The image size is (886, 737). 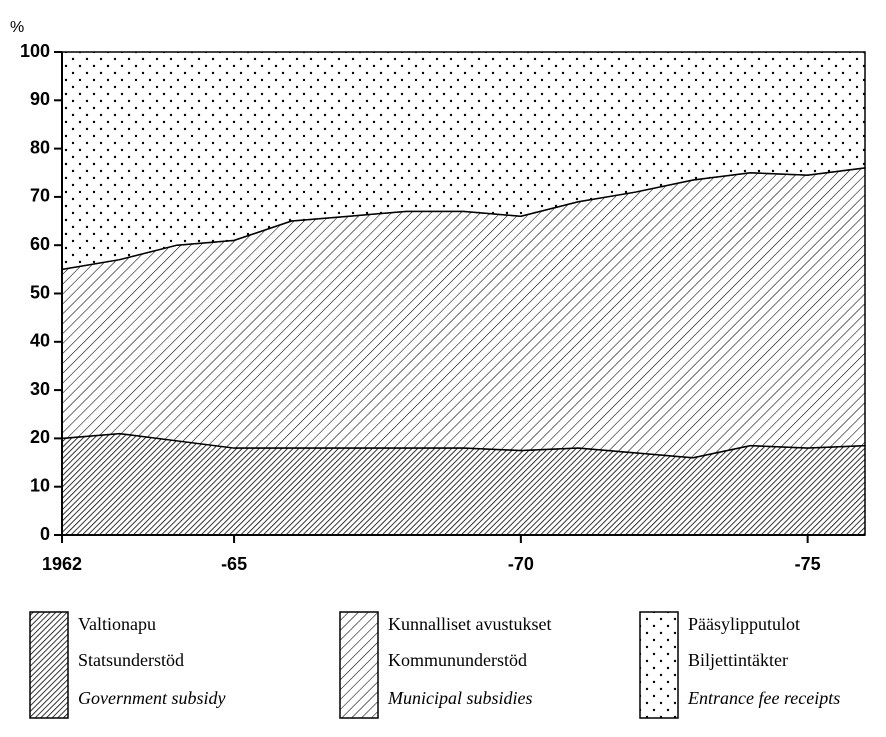 What do you see at coordinates (45, 534) in the screenshot?
I see `y-tick-label: 0` at bounding box center [45, 534].